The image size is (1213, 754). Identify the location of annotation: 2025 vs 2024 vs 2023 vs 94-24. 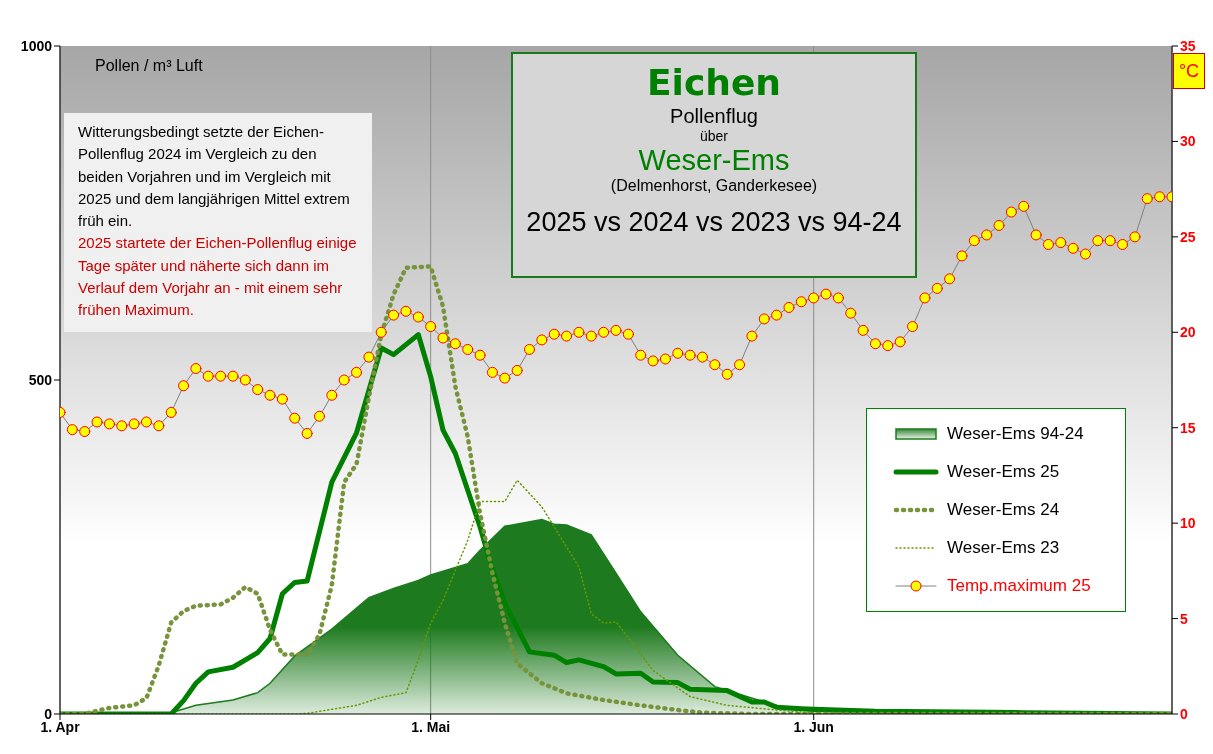
(714, 222).